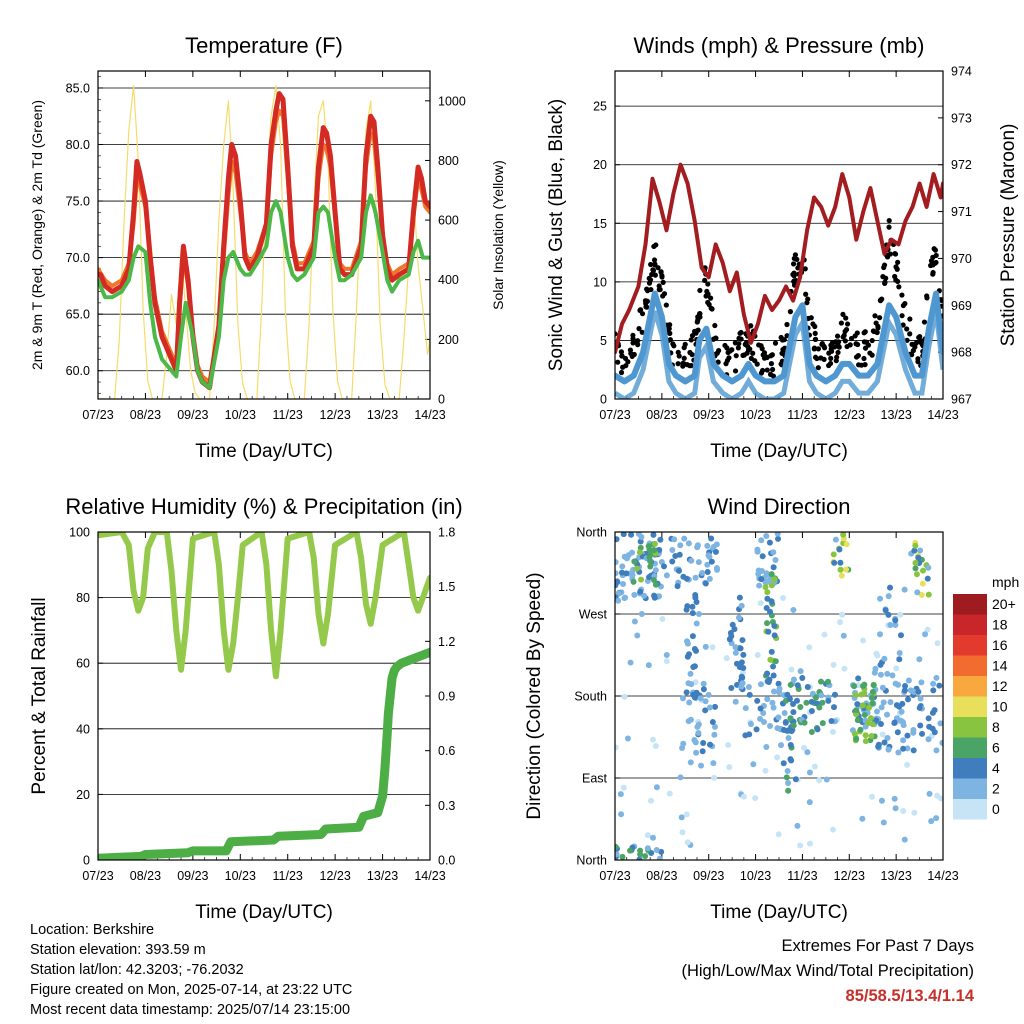 This screenshot has width=1024, height=1024. Describe the element at coordinates (78, 371) in the screenshot. I see `y-tick-label: 60.0` at that location.